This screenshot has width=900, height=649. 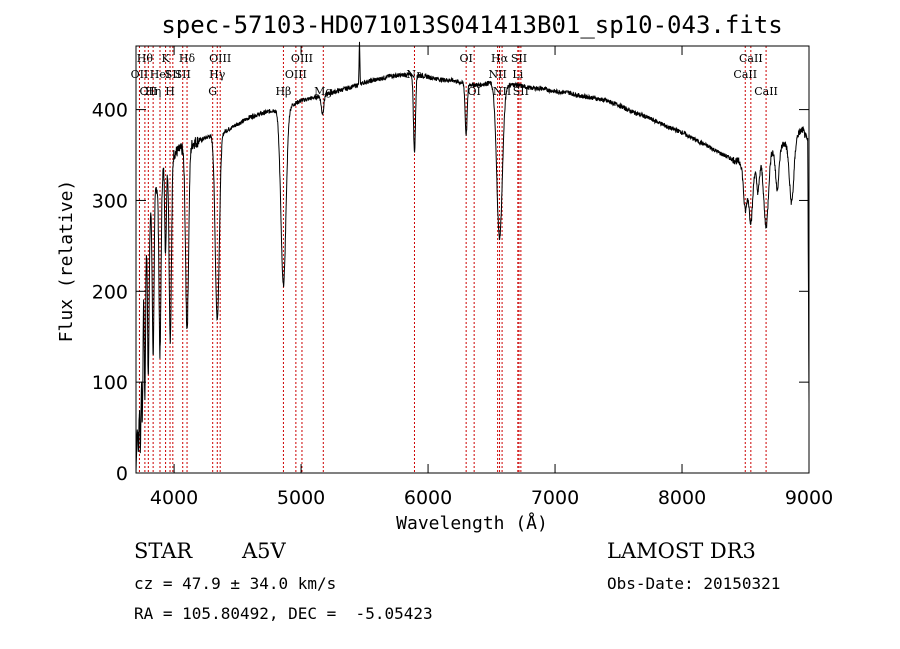 I want to click on observation-date: Obs-Date: 20150321, so click(x=694, y=583).